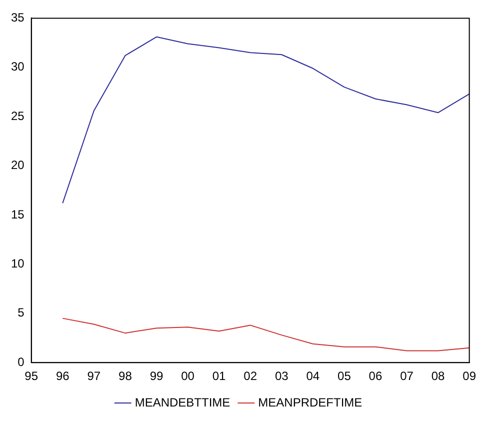  What do you see at coordinates (17, 165) in the screenshot?
I see `y-tick-label: 20` at bounding box center [17, 165].